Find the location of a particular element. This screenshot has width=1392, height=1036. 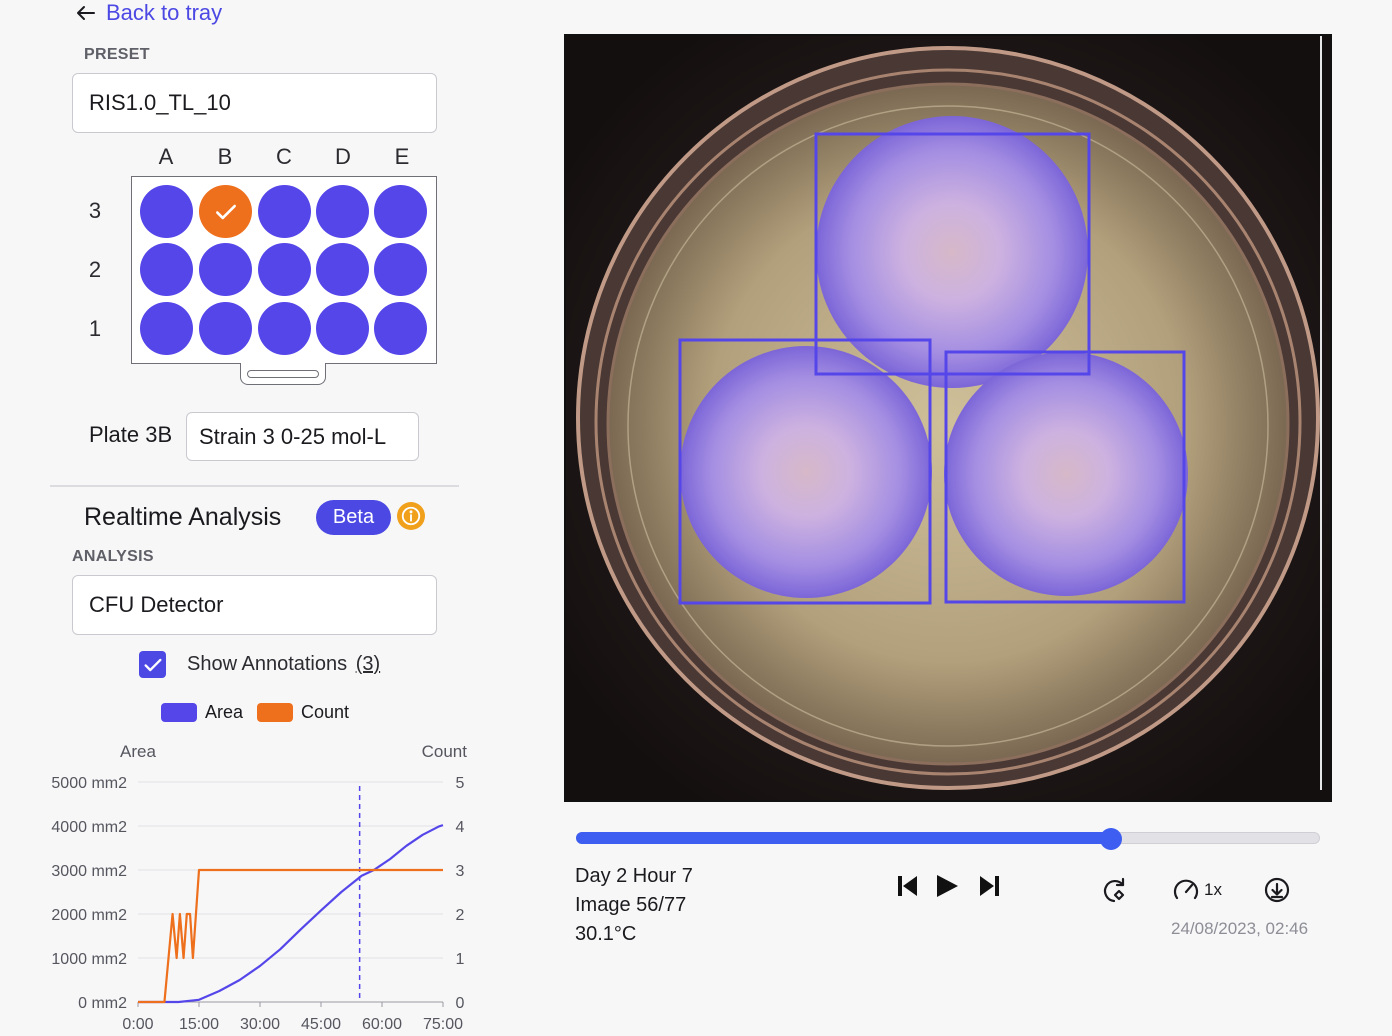

playback-speed-button: 1x is located at coordinates (1197, 890).